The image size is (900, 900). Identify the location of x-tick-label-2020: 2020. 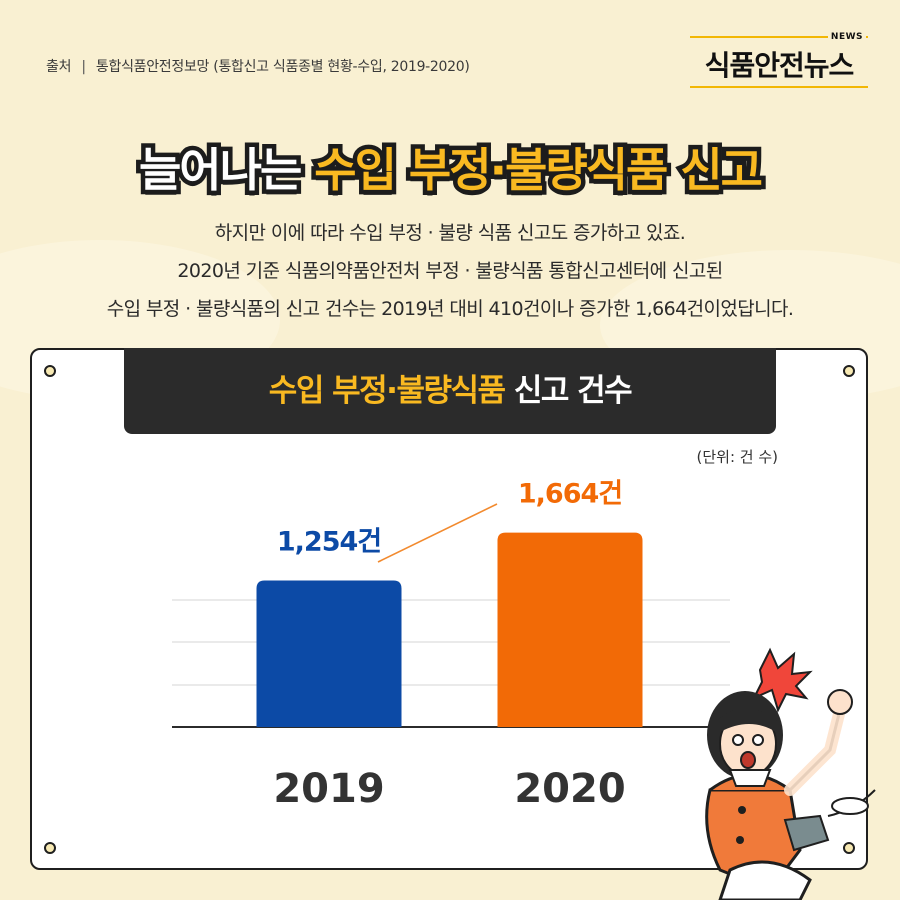
(569, 789).